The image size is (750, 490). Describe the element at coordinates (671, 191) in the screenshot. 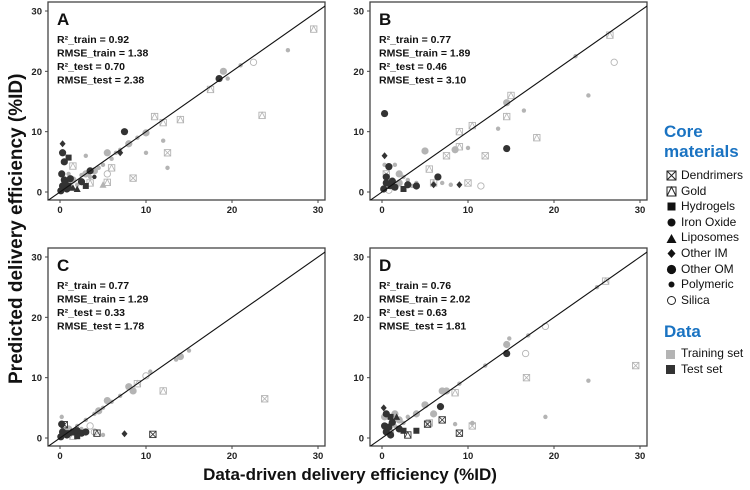

I see `gold-icon` at that location.